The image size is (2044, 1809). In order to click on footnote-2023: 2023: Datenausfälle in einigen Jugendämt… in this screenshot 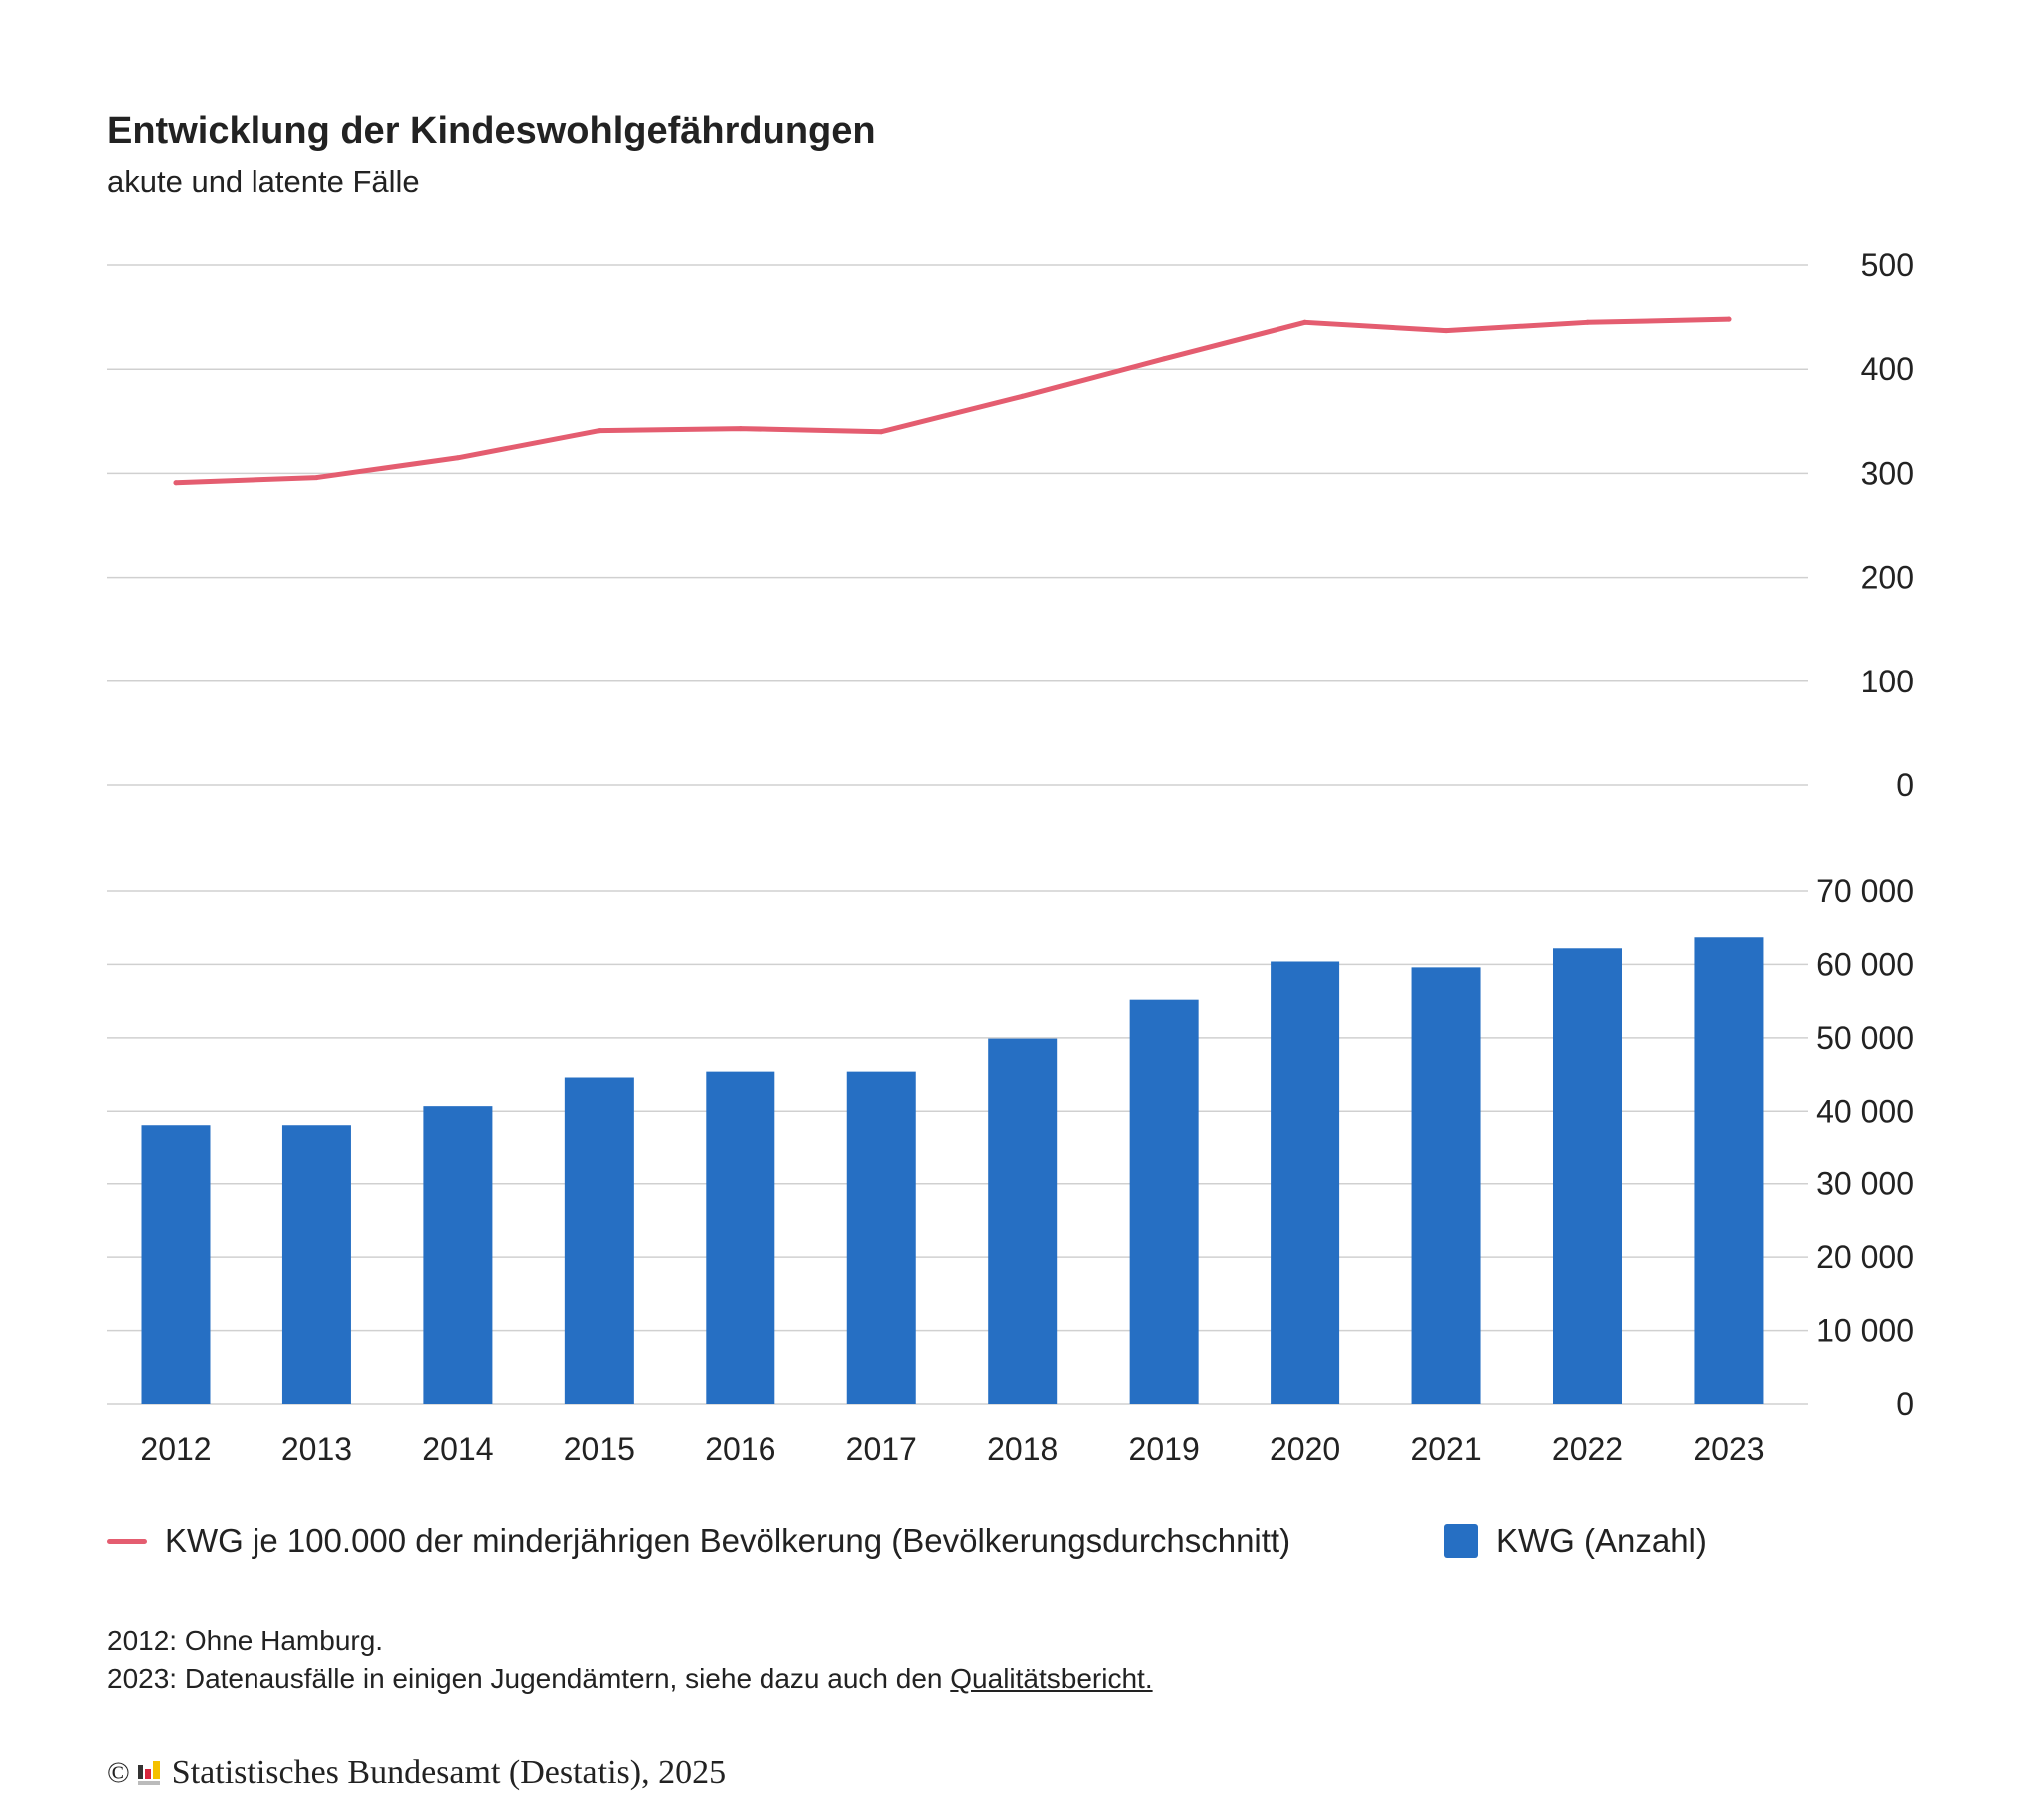, I will do `click(630, 1679)`.